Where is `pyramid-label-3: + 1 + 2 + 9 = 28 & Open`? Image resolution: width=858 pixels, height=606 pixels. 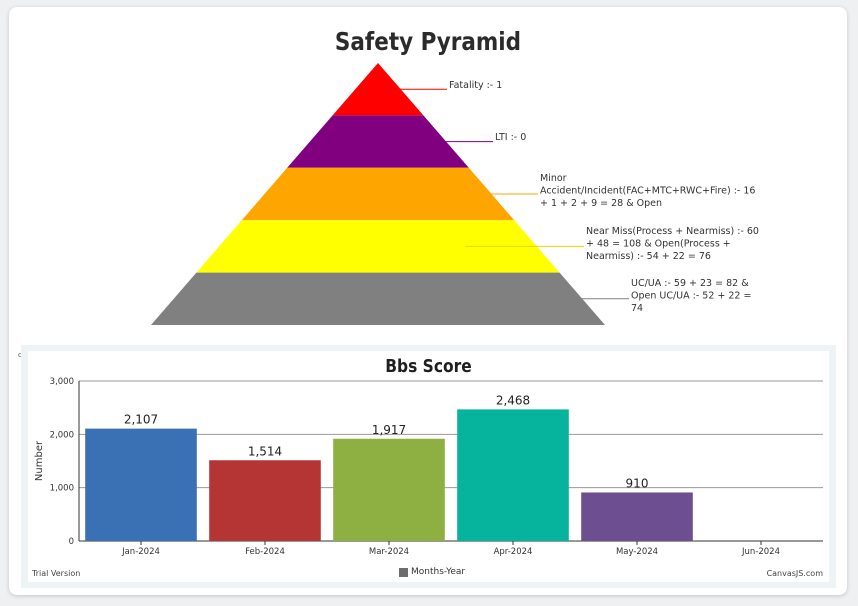 pyramid-label-3: + 1 + 2 + 9 = 28 & Open is located at coordinates (601, 203).